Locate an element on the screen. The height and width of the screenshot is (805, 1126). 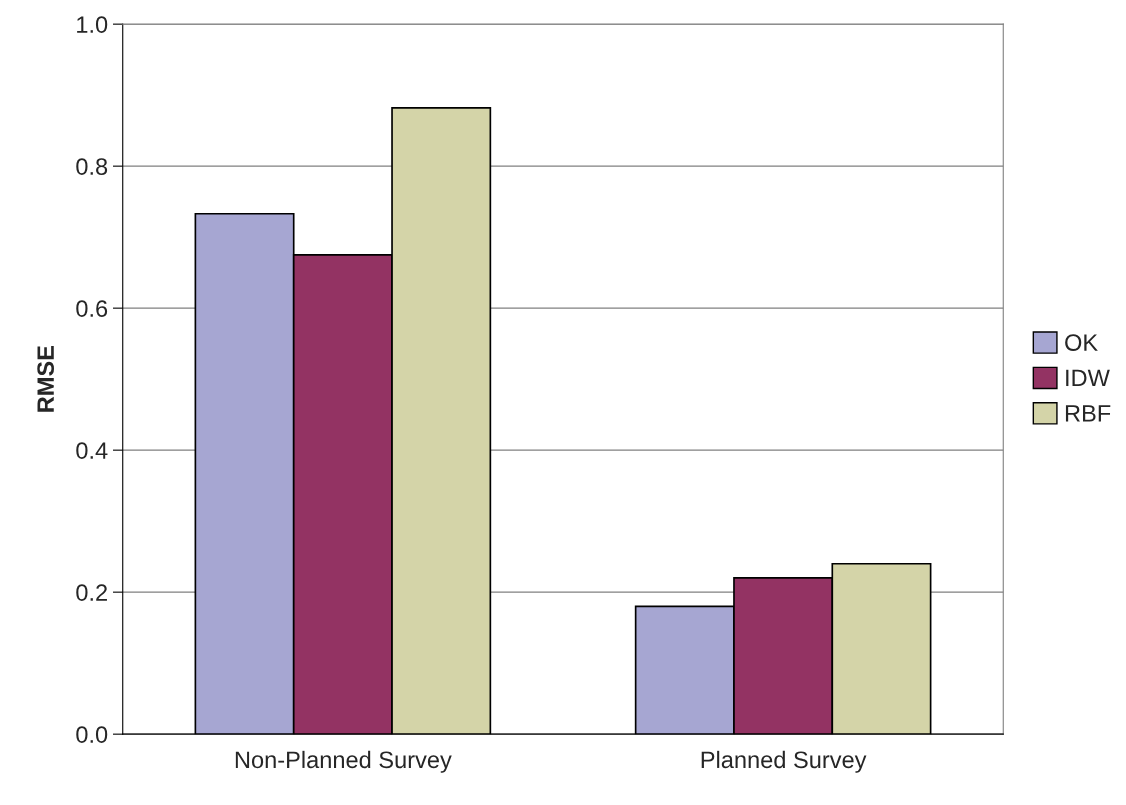
y-tick-label: 0.0 is located at coordinates (92, 734).